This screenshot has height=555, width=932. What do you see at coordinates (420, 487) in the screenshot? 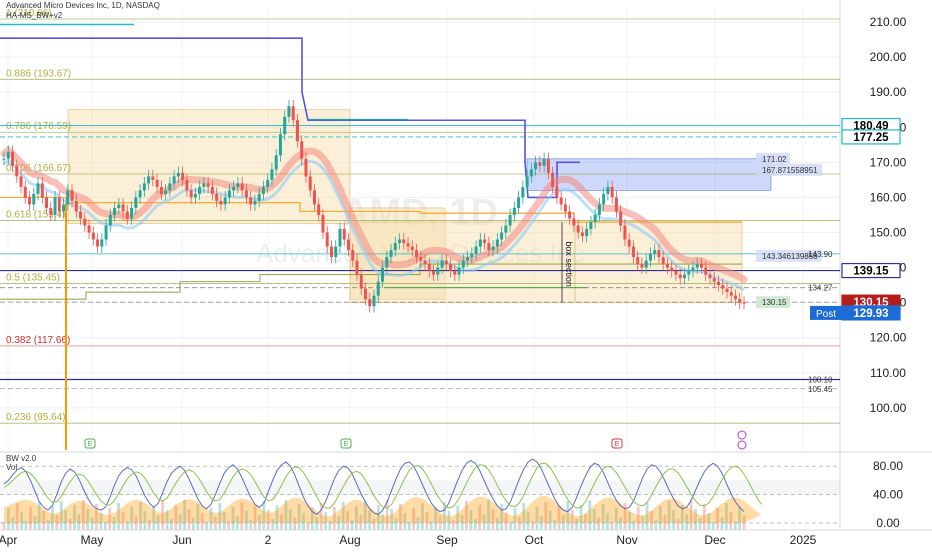
I see `oscillator-band` at bounding box center [420, 487].